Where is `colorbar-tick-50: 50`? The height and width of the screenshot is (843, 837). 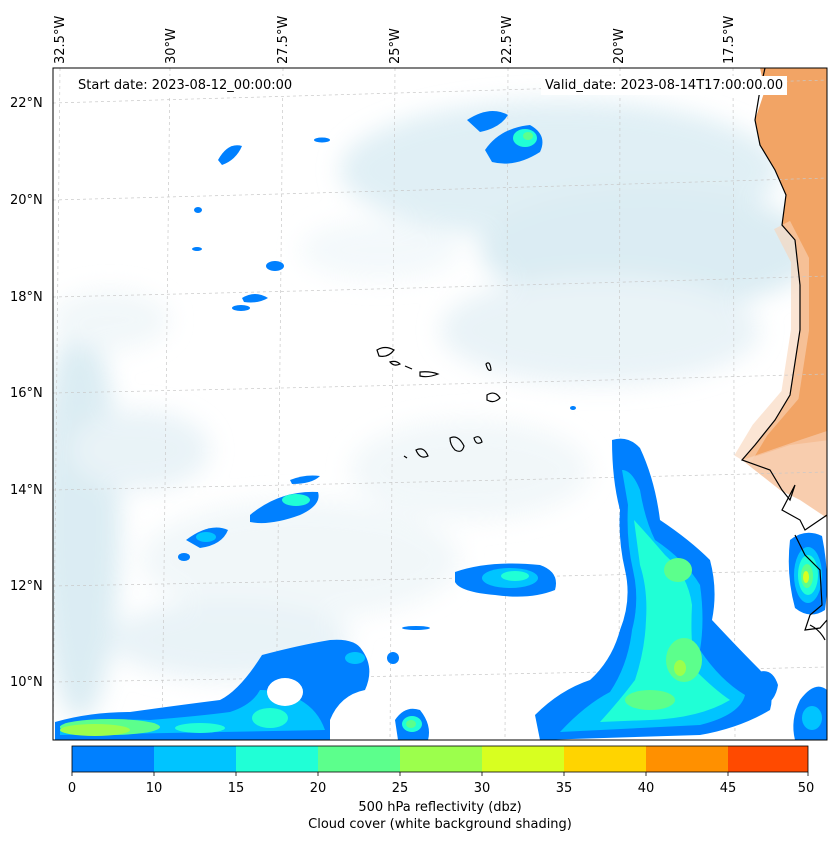 colorbar-tick-50: 50 is located at coordinates (806, 788).